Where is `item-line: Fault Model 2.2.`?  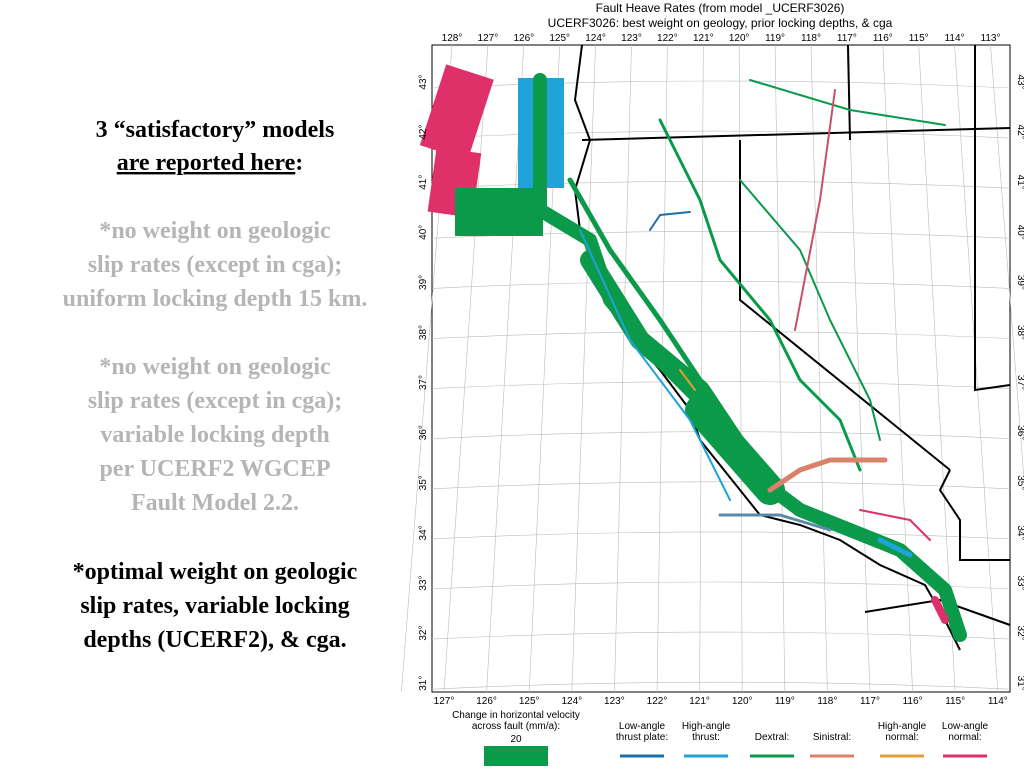
item-line: Fault Model 2.2. is located at coordinates (215, 503).